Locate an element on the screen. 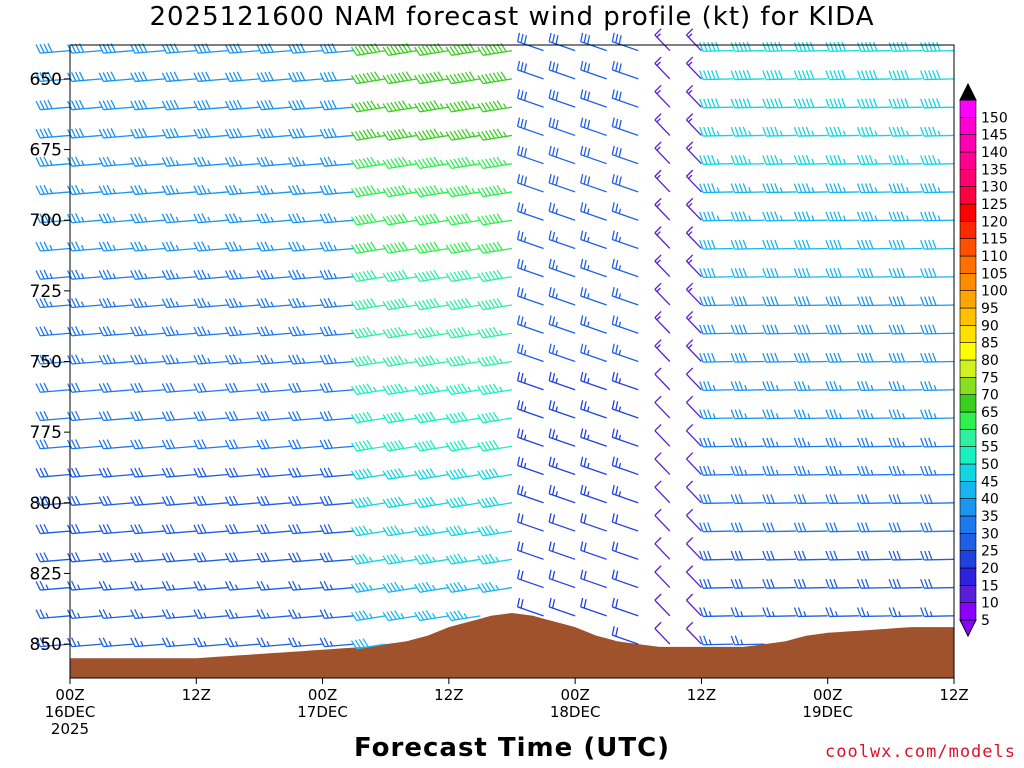 This screenshot has width=1024, height=768. colorbar-label: 145 is located at coordinates (994, 136).